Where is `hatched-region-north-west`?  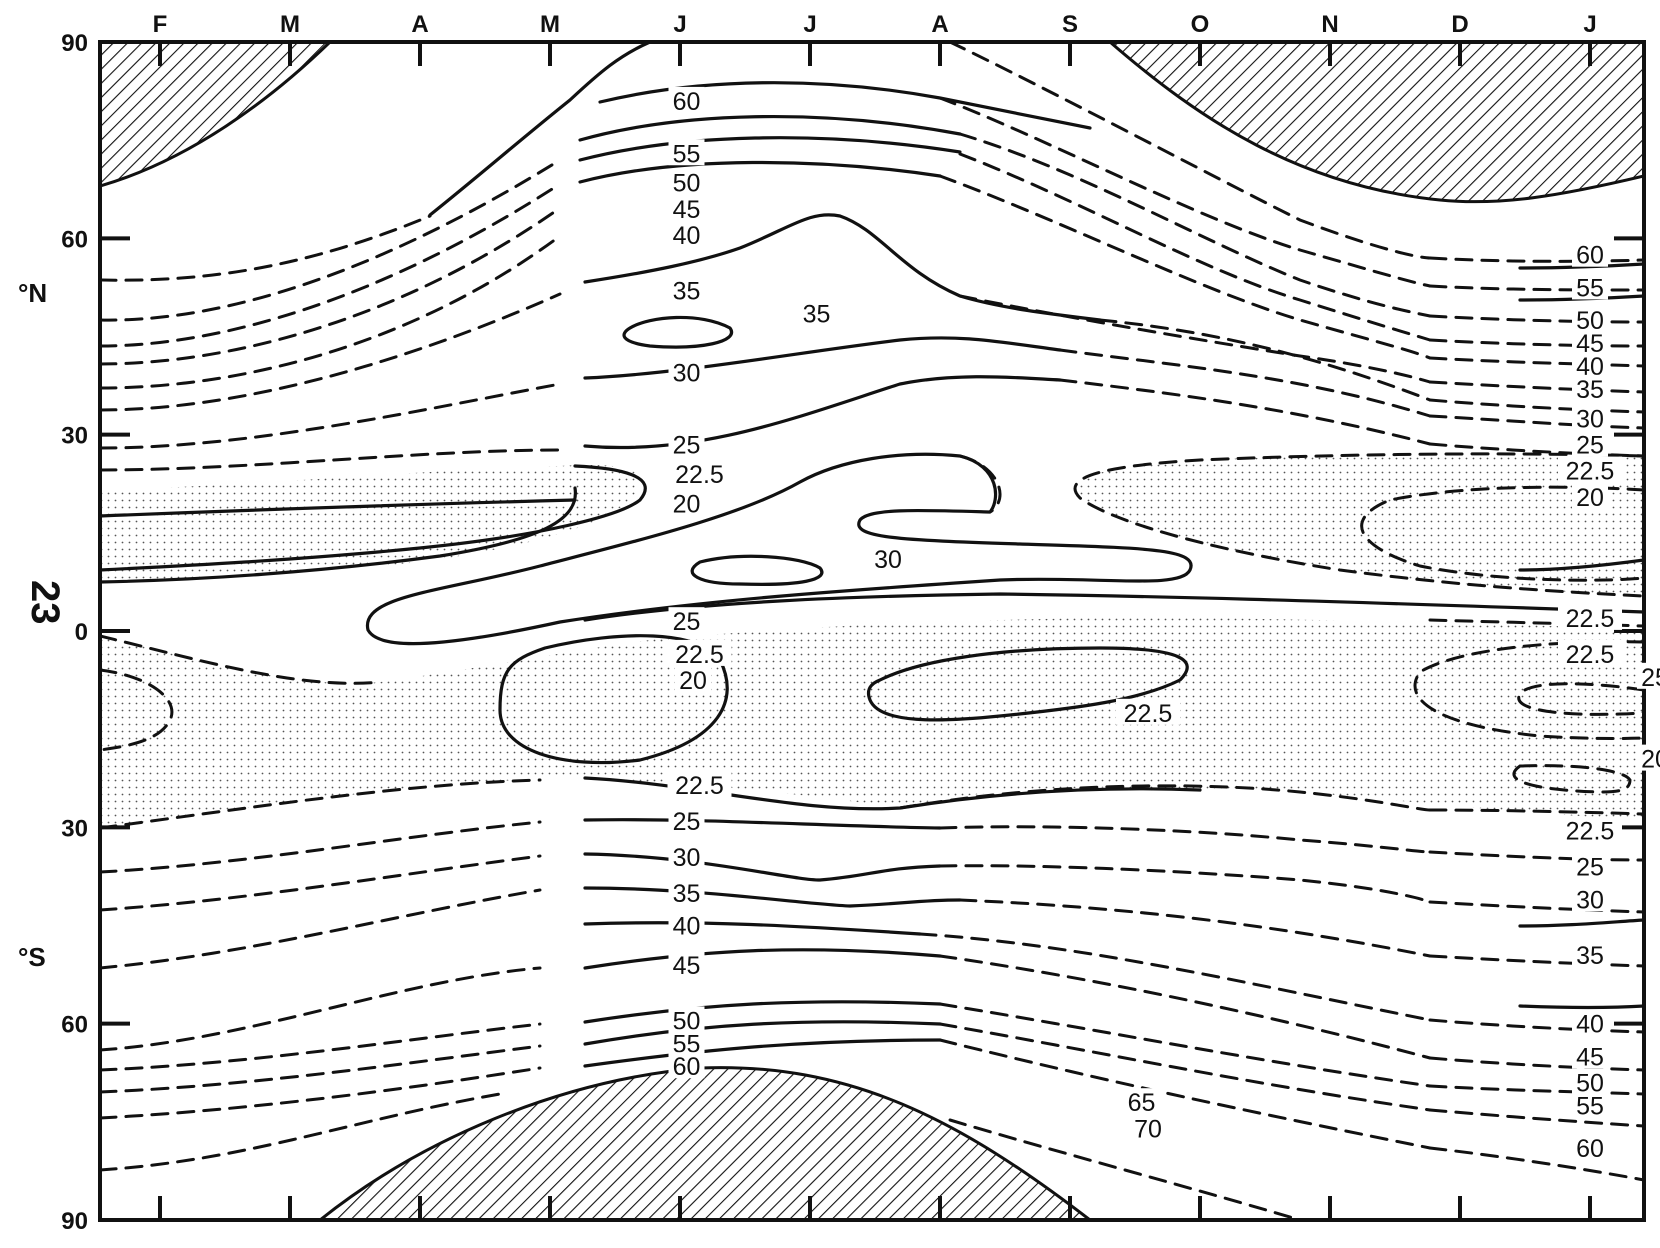
hatched-region-north-west is located at coordinates (216, 115).